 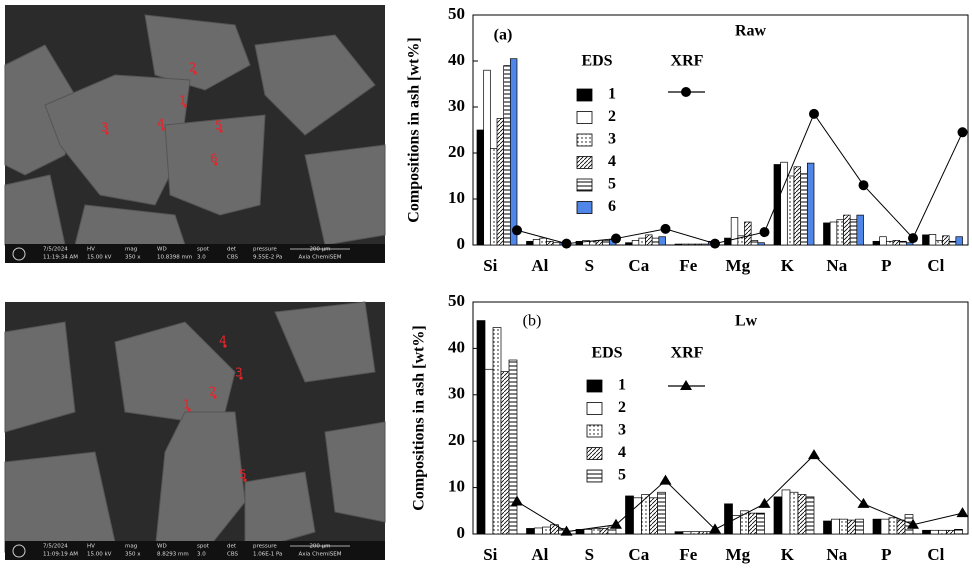 What do you see at coordinates (213, 392) in the screenshot?
I see `point-label: 2` at bounding box center [213, 392].